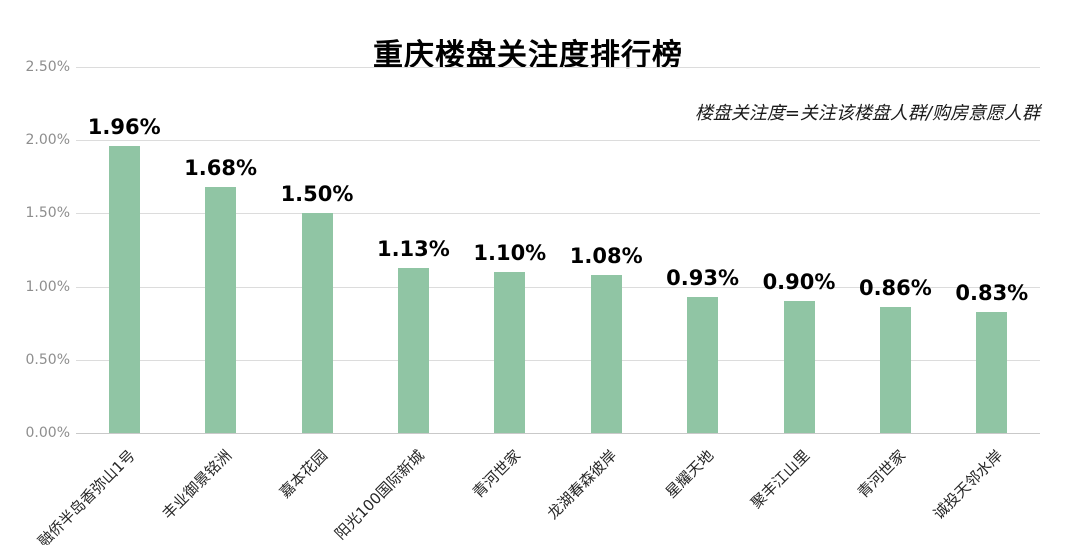 This screenshot has width=1080, height=545. Describe the element at coordinates (967, 484) in the screenshot. I see `x-axis-category-label: 诚投天邻水岸` at that location.